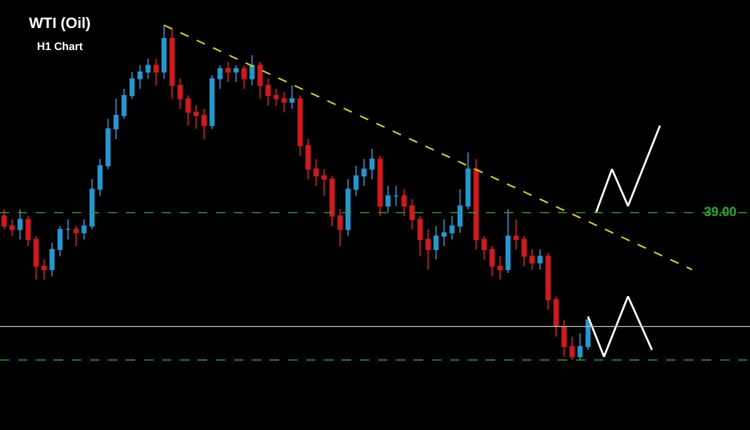 This screenshot has width=750, height=430. Describe the element at coordinates (60, 23) in the screenshot. I see `chart-title: WTI (Oil)` at that location.